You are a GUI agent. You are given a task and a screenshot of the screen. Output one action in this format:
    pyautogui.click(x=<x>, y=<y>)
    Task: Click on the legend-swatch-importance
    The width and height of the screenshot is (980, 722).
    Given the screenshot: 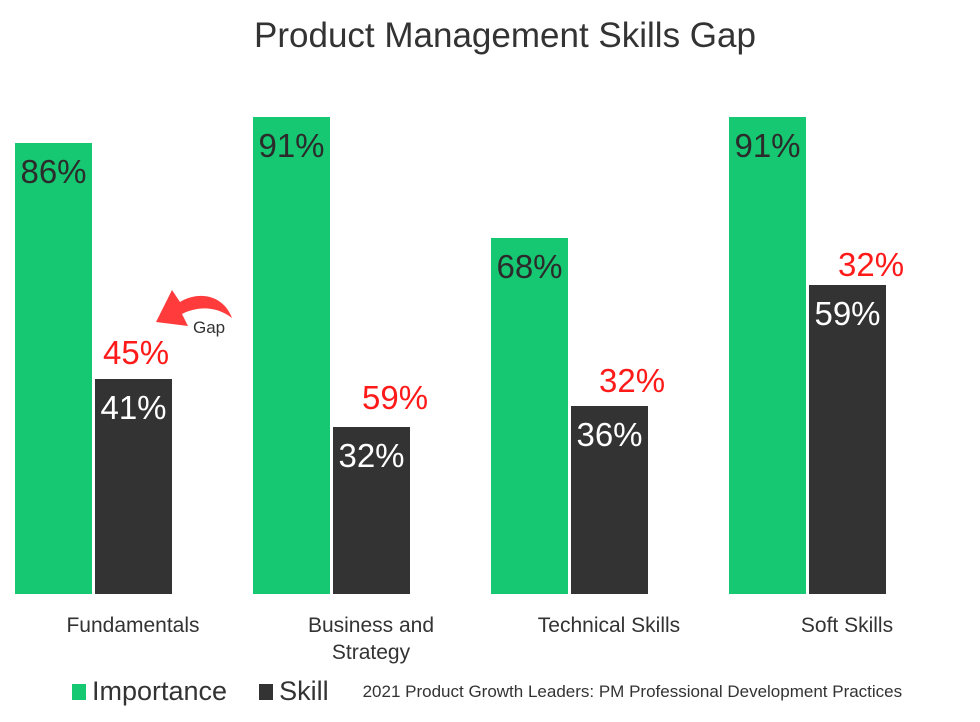 What is the action you would take?
    pyautogui.click(x=79, y=691)
    